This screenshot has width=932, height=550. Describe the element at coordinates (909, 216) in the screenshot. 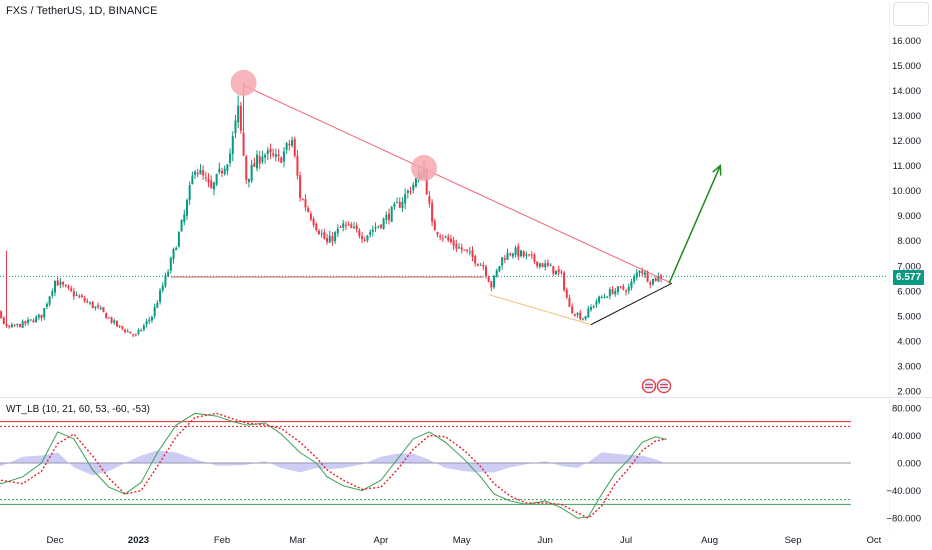

I see `price-tick-label: 9.000` at that location.